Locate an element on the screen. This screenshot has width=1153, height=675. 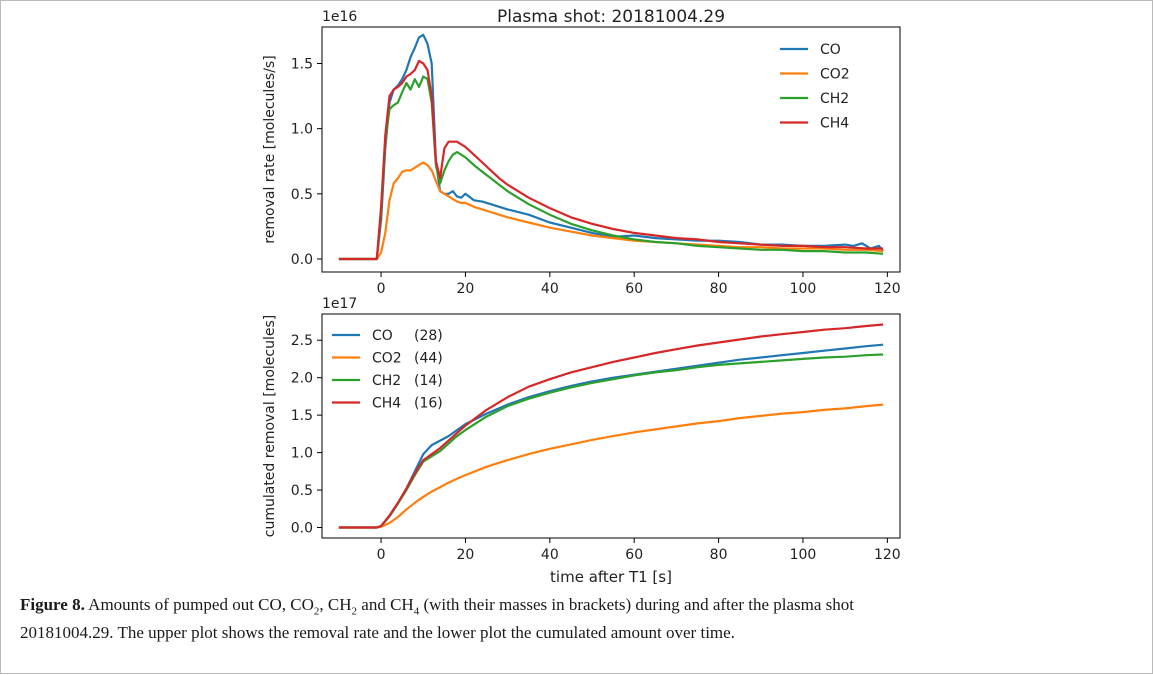
series-line-ch2 is located at coordinates (611, 168).